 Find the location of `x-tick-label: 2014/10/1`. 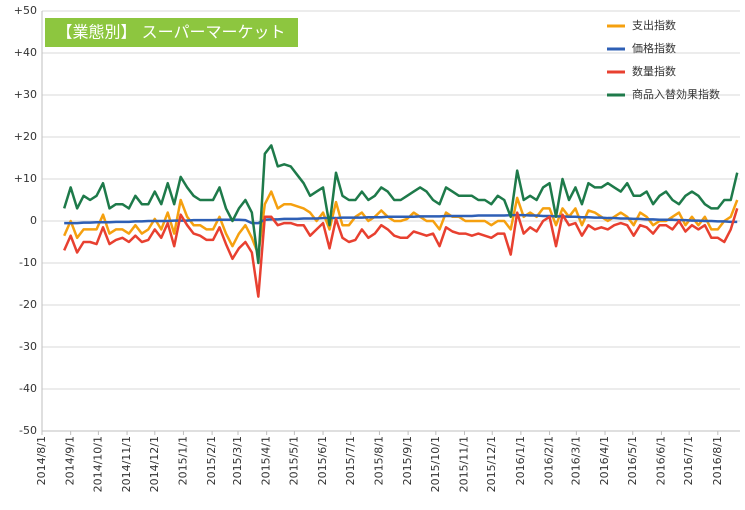

x-tick-label: 2014/10/1 is located at coordinates (97, 464).